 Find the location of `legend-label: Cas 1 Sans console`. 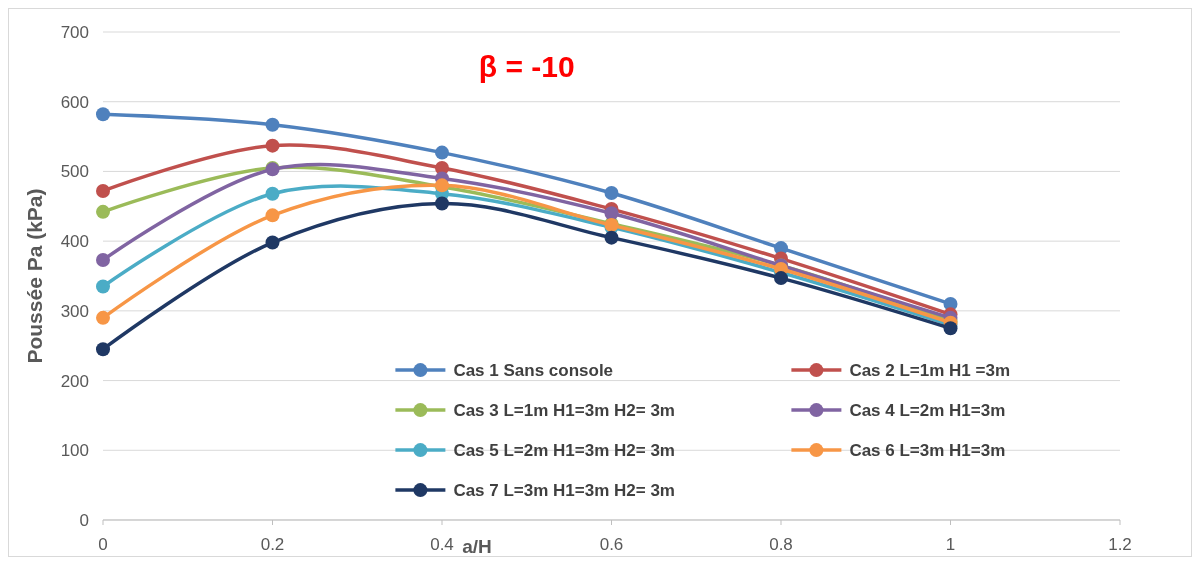

legend-label: Cas 1 Sans console is located at coordinates (533, 371).